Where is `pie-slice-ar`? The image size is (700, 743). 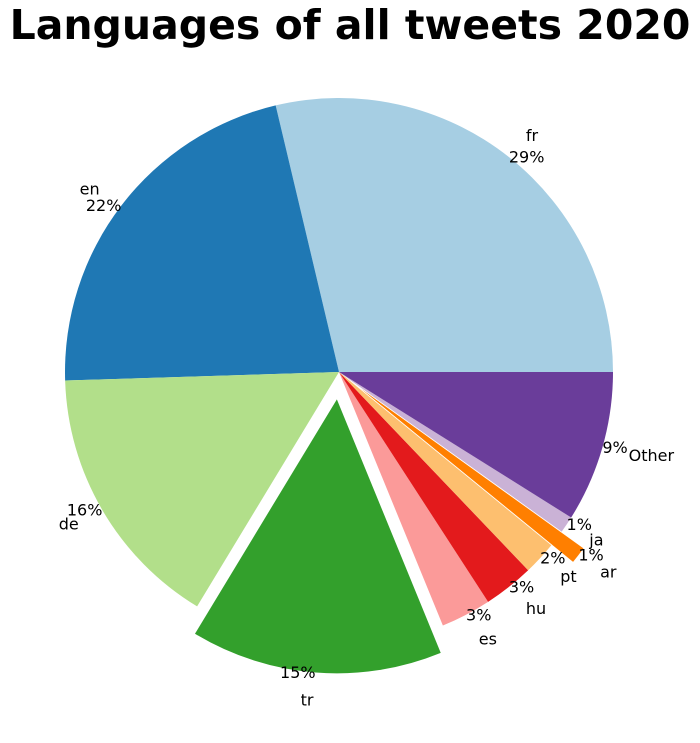 pie-slice-ar is located at coordinates (472, 475).